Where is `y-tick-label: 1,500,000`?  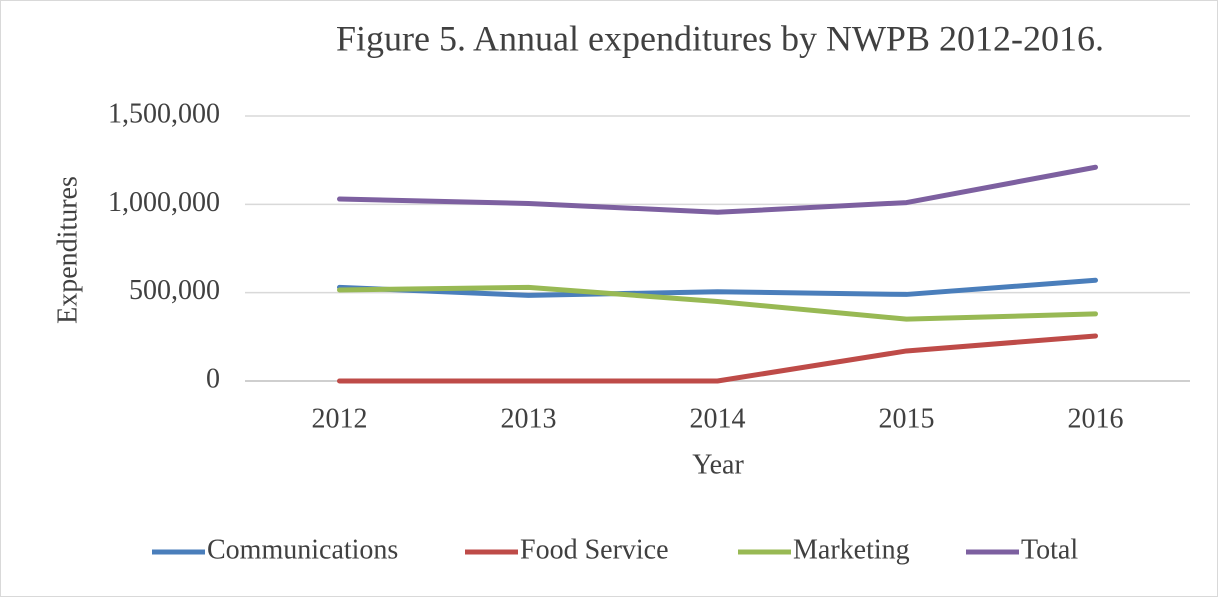
y-tick-label: 1,500,000 is located at coordinates (164, 113).